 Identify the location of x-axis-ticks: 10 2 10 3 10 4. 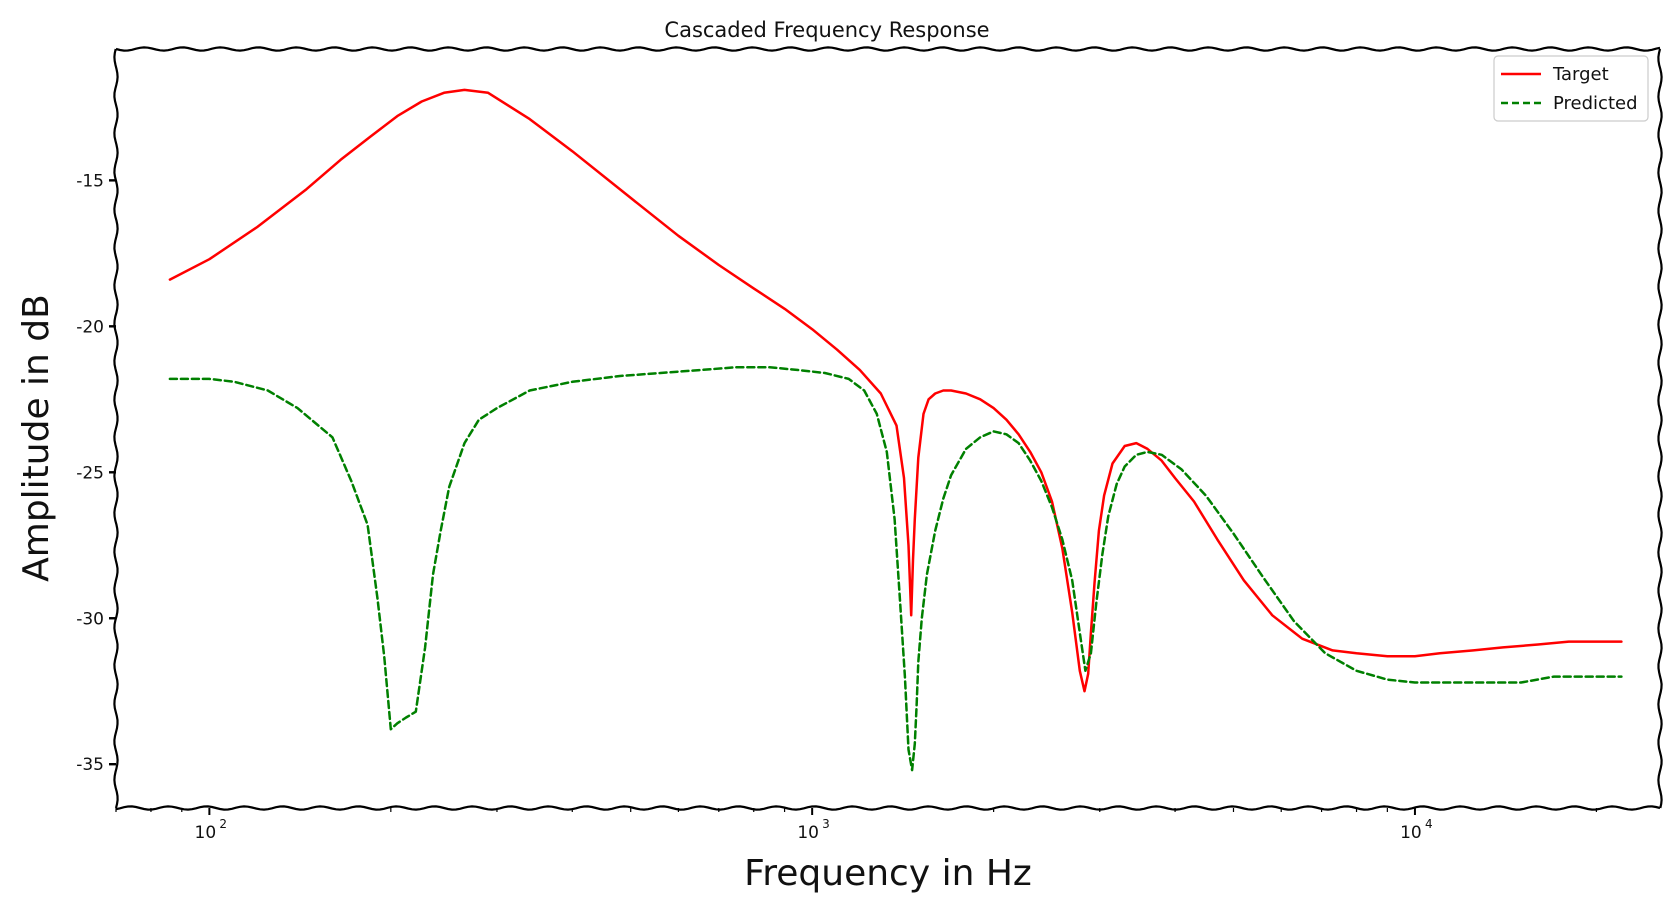
(856, 825).